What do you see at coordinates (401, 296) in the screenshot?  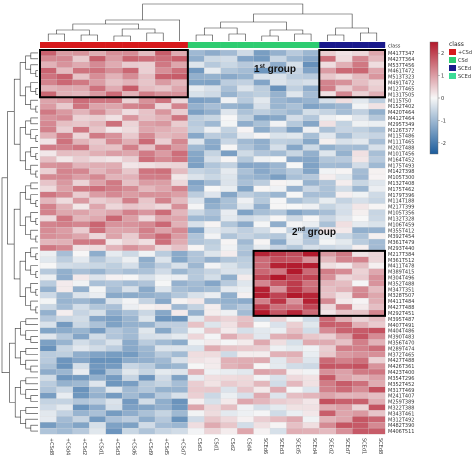 I see `row-label: M328T507` at bounding box center [401, 296].